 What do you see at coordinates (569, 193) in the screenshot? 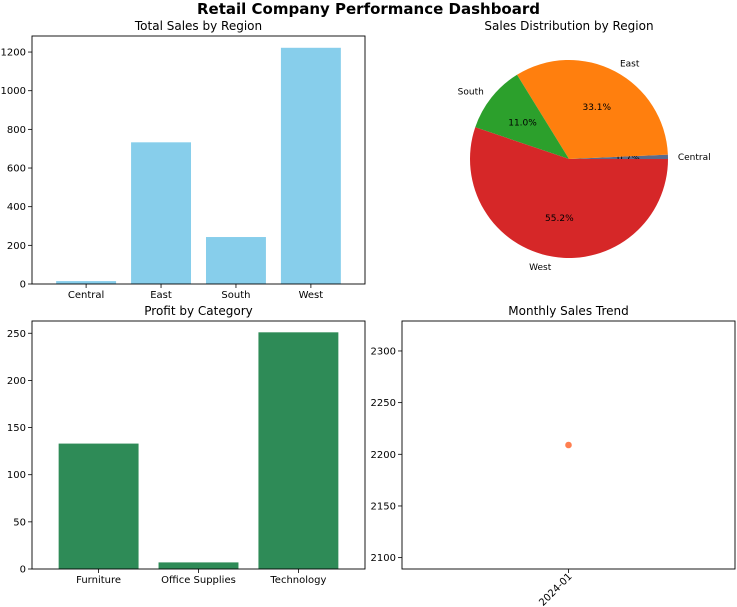
I see `sales-distribution-pie-slice-west` at bounding box center [569, 193].